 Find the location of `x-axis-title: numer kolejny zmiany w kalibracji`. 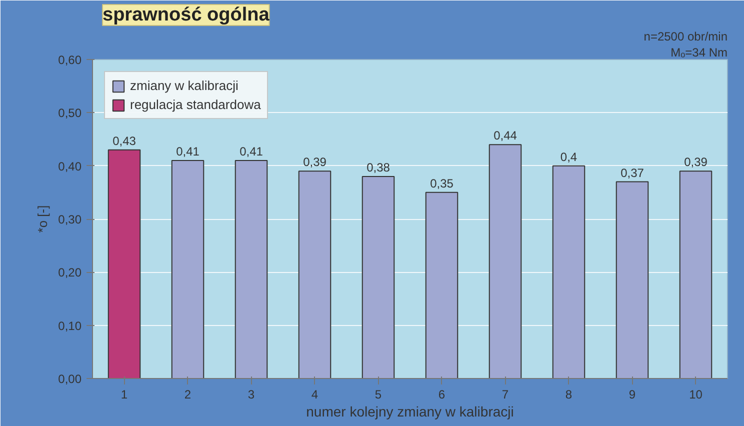

x-axis-title: numer kolejny zmiany w kalibracji is located at coordinates (410, 412).